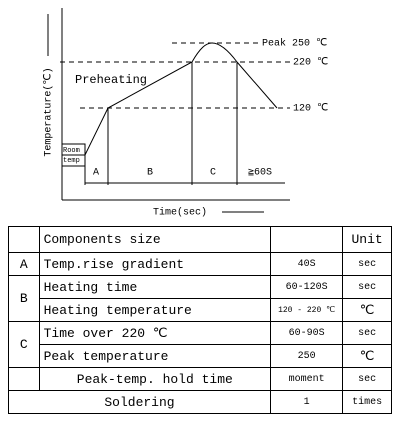 This screenshot has width=400, height=424. Describe the element at coordinates (310, 109) in the screenshot. I see `level-label: 120 ℃` at that location.